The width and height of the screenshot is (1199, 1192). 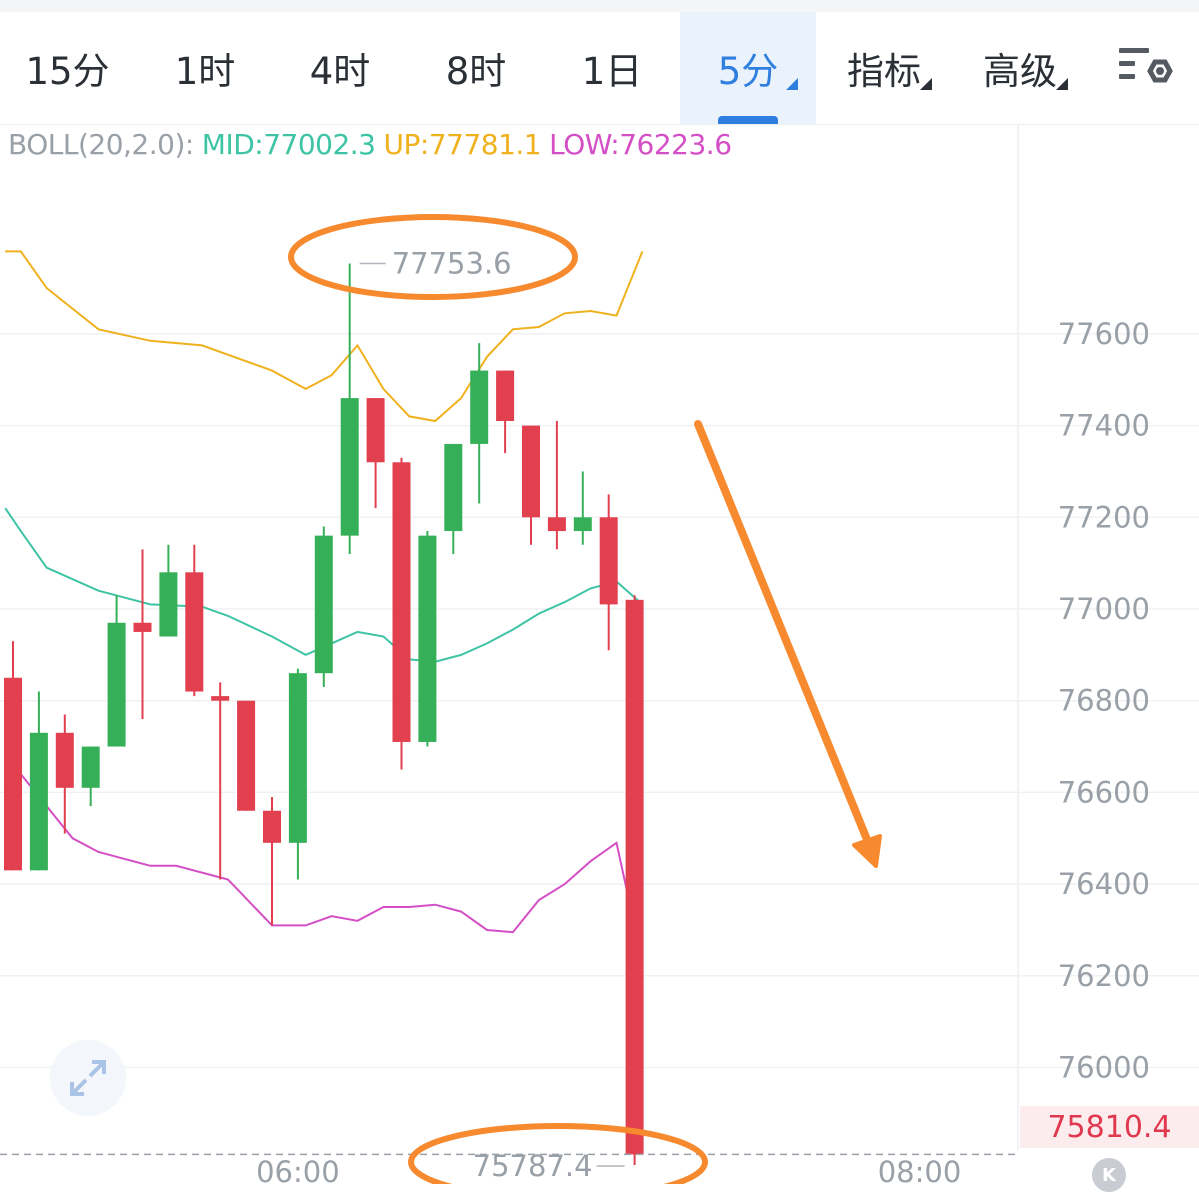 What do you see at coordinates (1104, 792) in the screenshot?
I see `y-tick-label: 76600` at bounding box center [1104, 792].